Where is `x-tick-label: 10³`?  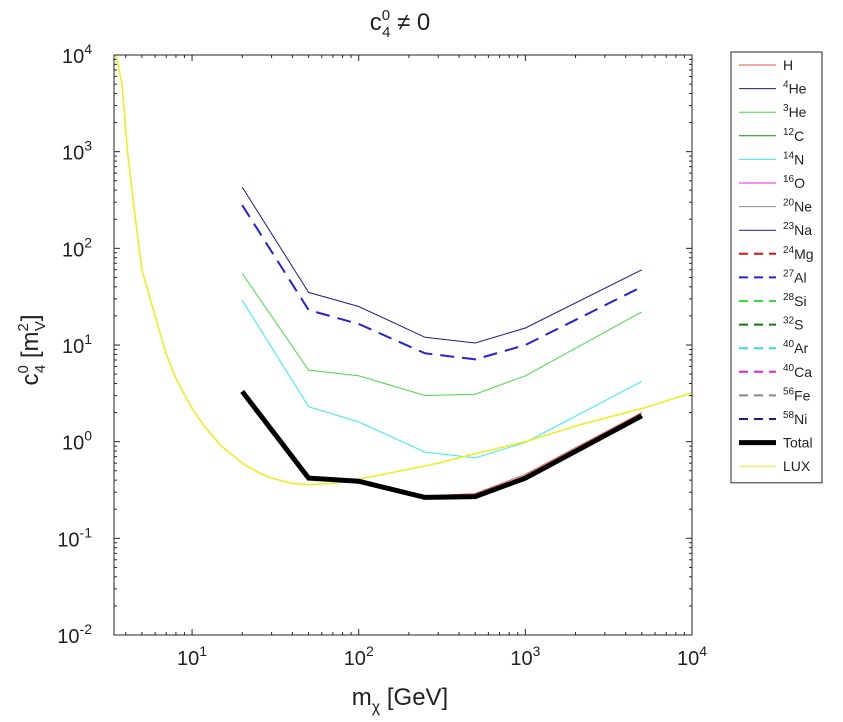
x-tick-label: 10³ is located at coordinates (525, 656).